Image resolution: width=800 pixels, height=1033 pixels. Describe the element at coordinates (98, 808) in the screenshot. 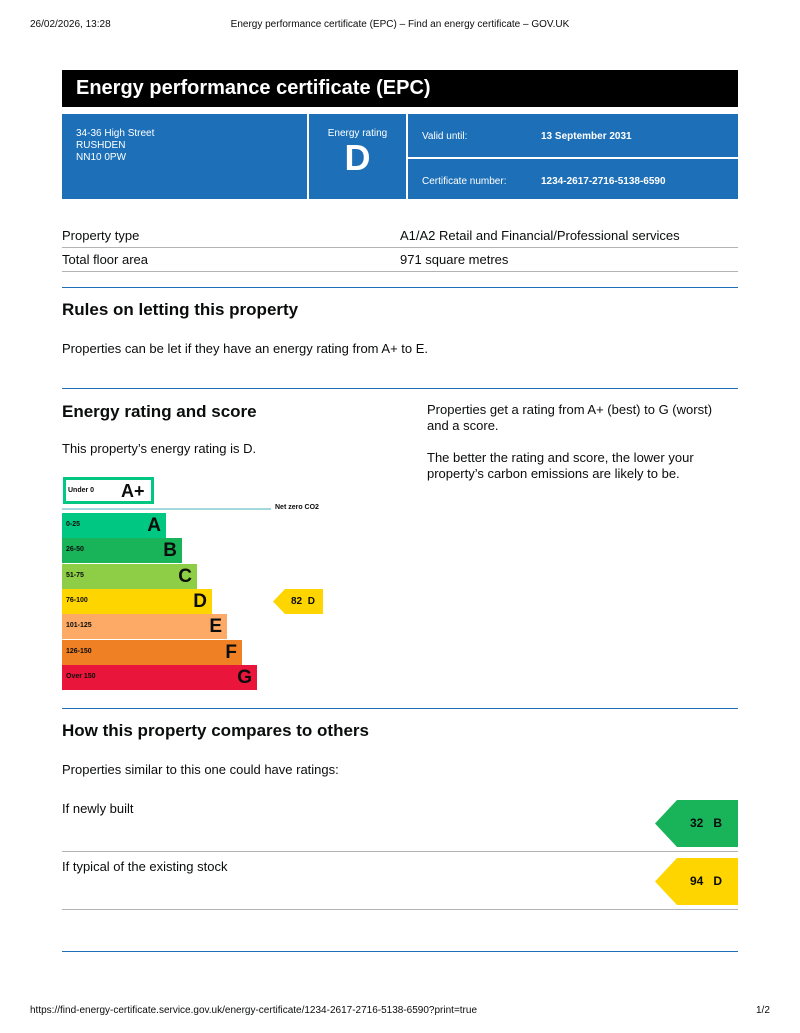

I see `compare-label: If newly built` at that location.